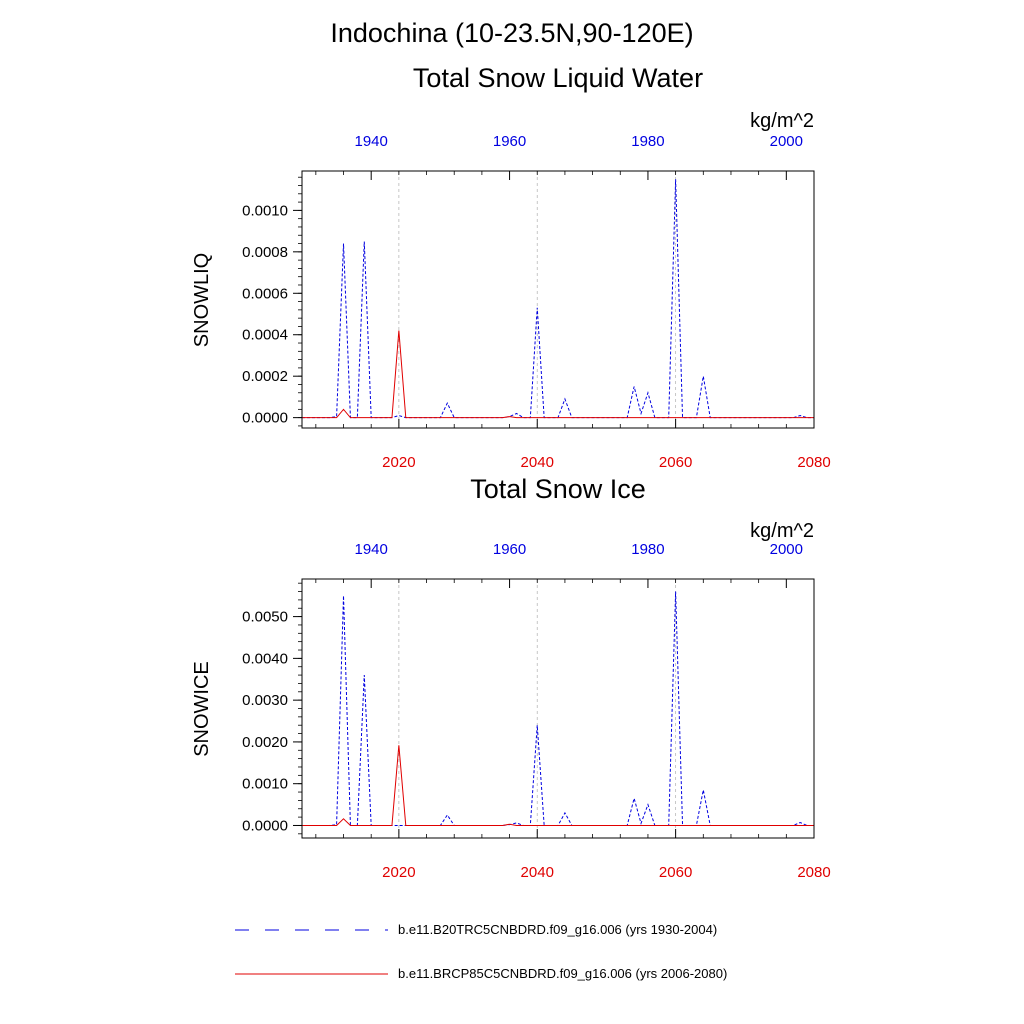 The width and height of the screenshot is (1024, 1024). Describe the element at coordinates (265, 658) in the screenshot. I see `y-tick-label: 0.0040` at that location.